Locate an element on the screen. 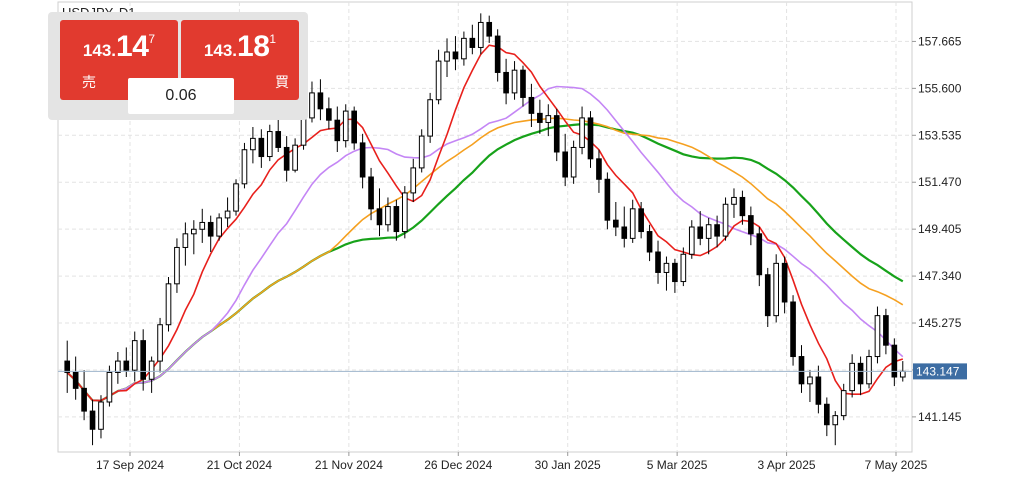 This screenshot has height=478, width=1024. one-click-trade-panel: 143.147 売 143.181 買 0.06 is located at coordinates (178, 66).